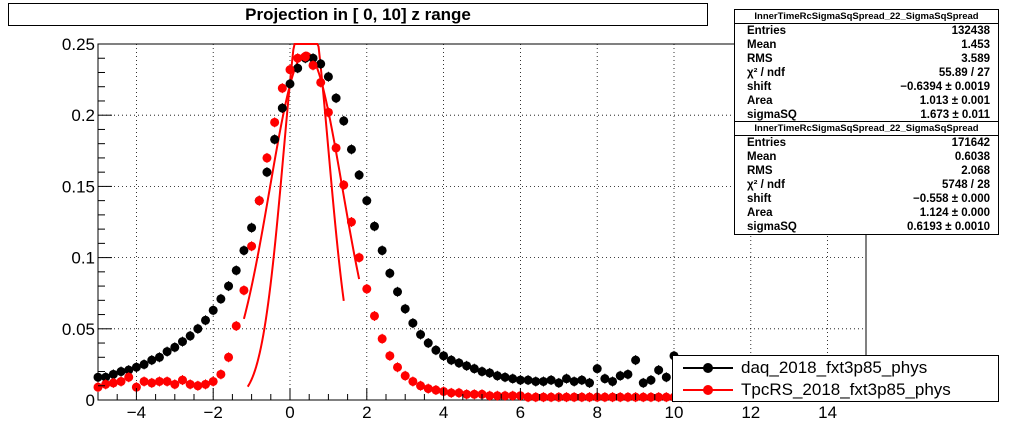 The width and height of the screenshot is (1019, 446). I want to click on stats-row: sigmaSQ 0.6193 ± 0.0010, so click(868, 227).